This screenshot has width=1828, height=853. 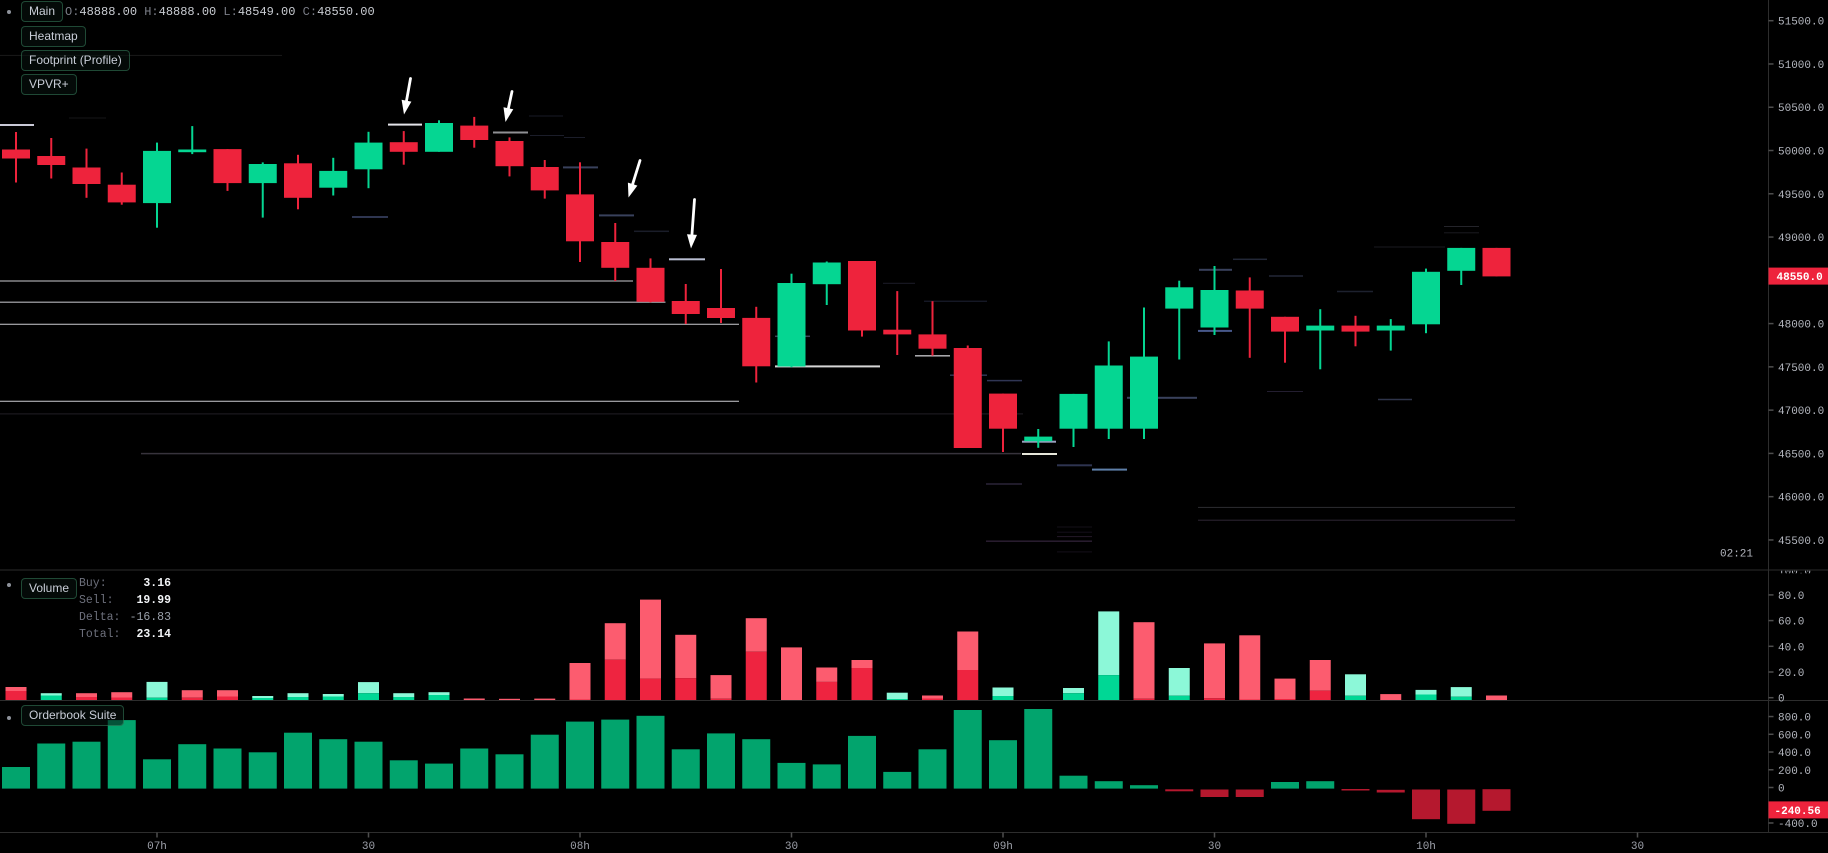 What do you see at coordinates (1801, 369) in the screenshot?
I see `svg-text: 47500.0` at bounding box center [1801, 369].